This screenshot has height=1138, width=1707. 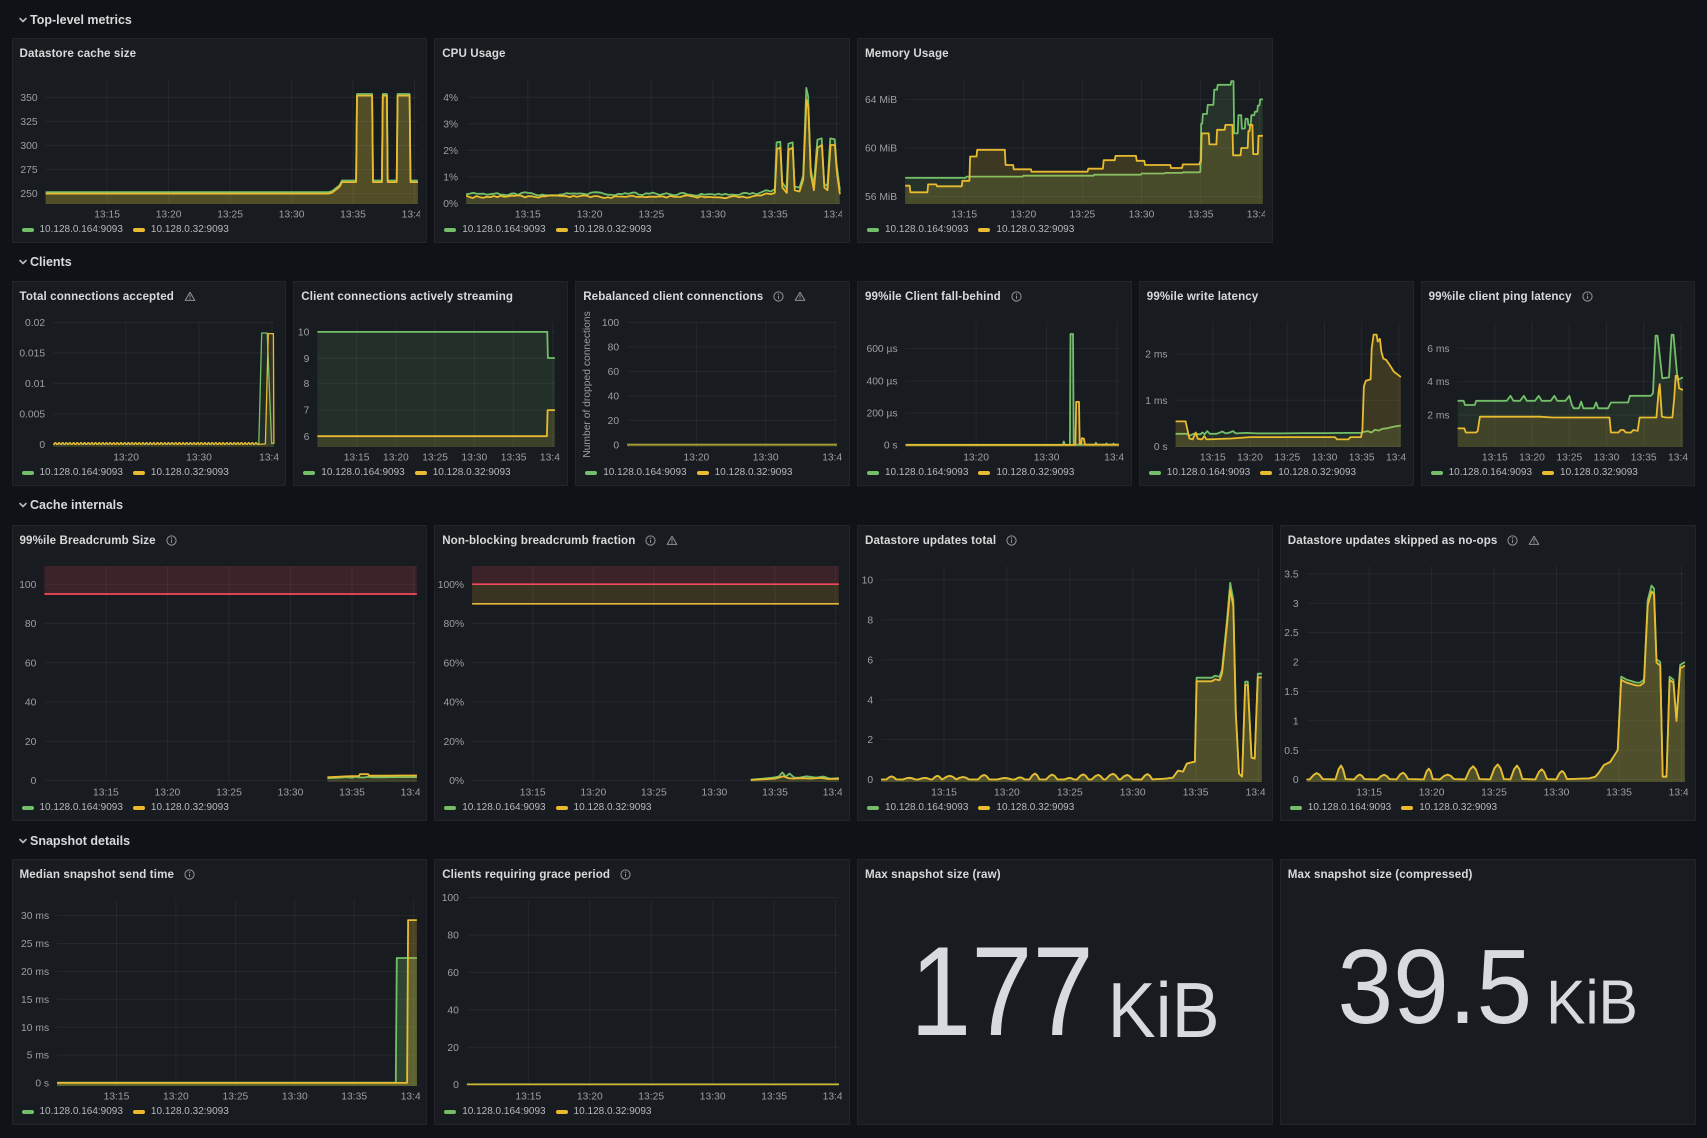 What do you see at coordinates (451, 585) in the screenshot?
I see `svg-text: 100%` at bounding box center [451, 585].